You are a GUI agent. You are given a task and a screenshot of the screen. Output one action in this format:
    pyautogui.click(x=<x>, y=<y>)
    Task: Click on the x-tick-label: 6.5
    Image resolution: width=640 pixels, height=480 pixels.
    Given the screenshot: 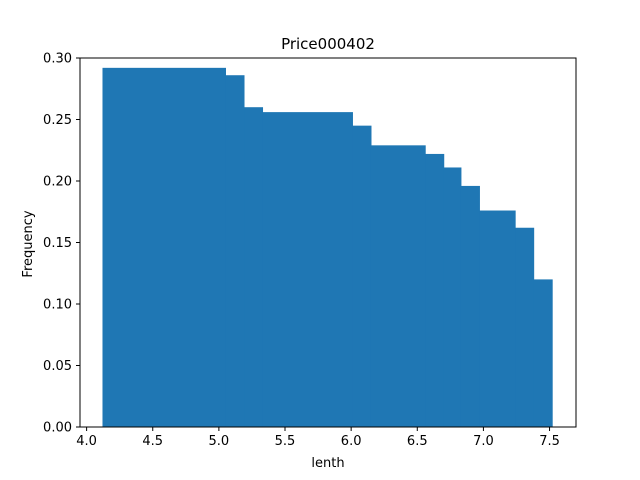 What is the action you would take?
    pyautogui.click(x=417, y=441)
    